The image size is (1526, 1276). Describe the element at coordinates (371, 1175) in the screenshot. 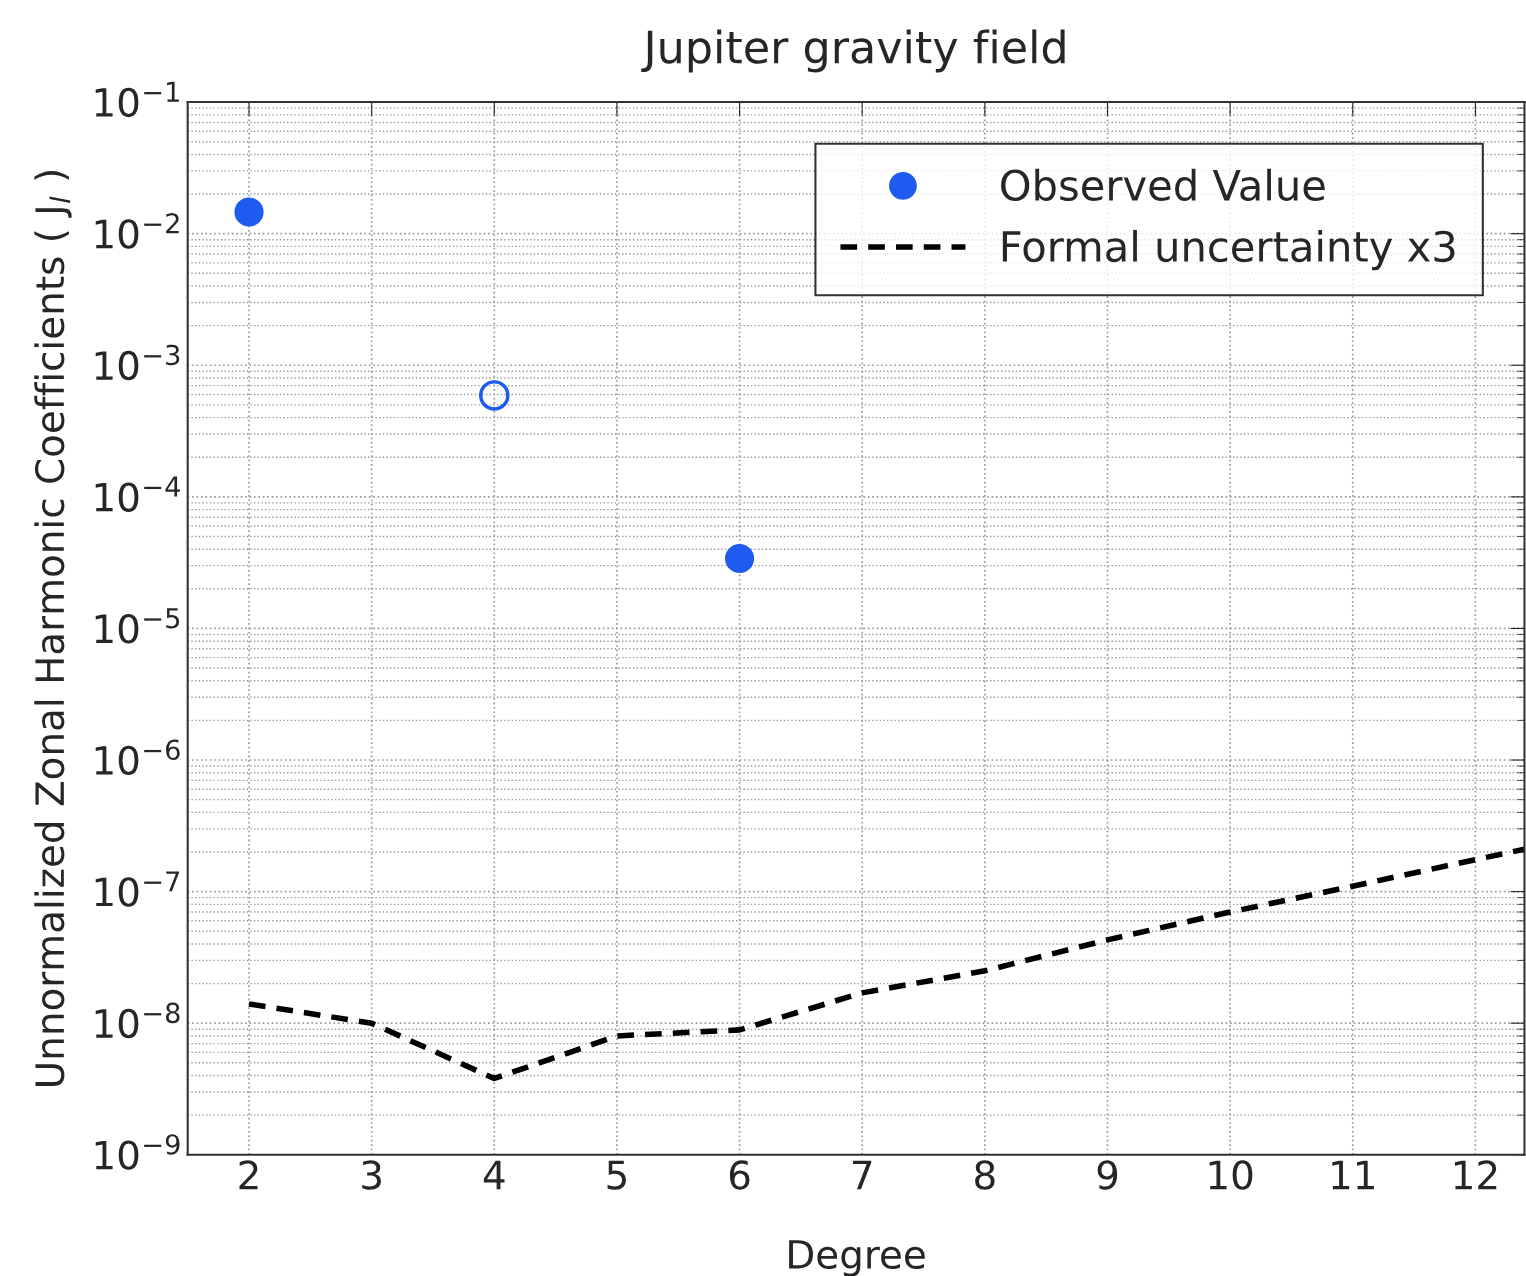

I see `x-tick-label: 3` at that location.